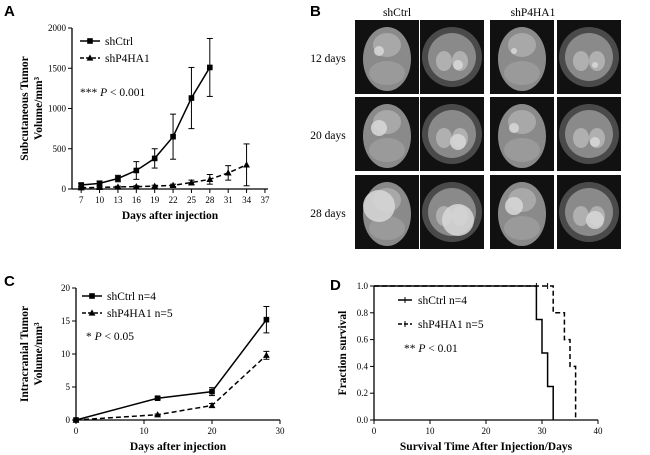 The image size is (650, 455). What do you see at coordinates (363, 313) in the screenshot?
I see `y-tick-label-d: 0.8` at bounding box center [363, 313].